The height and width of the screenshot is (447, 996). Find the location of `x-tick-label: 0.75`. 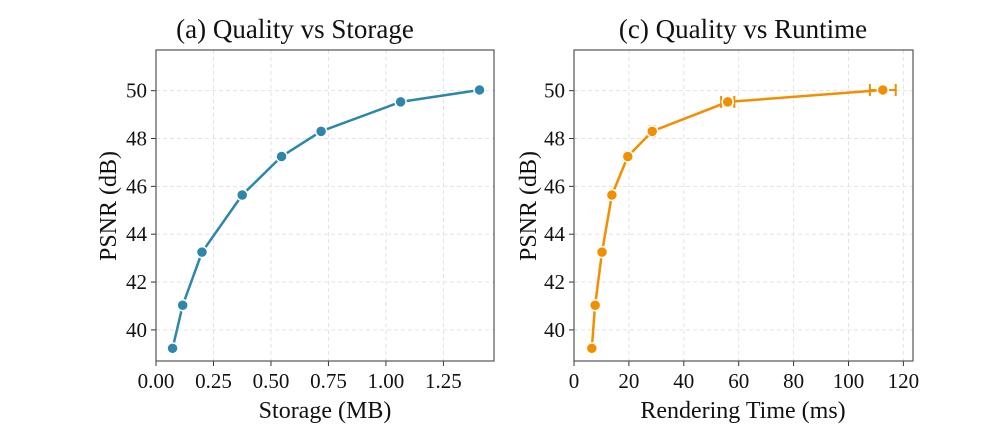

x-tick-label: 0.75 is located at coordinates (328, 381).